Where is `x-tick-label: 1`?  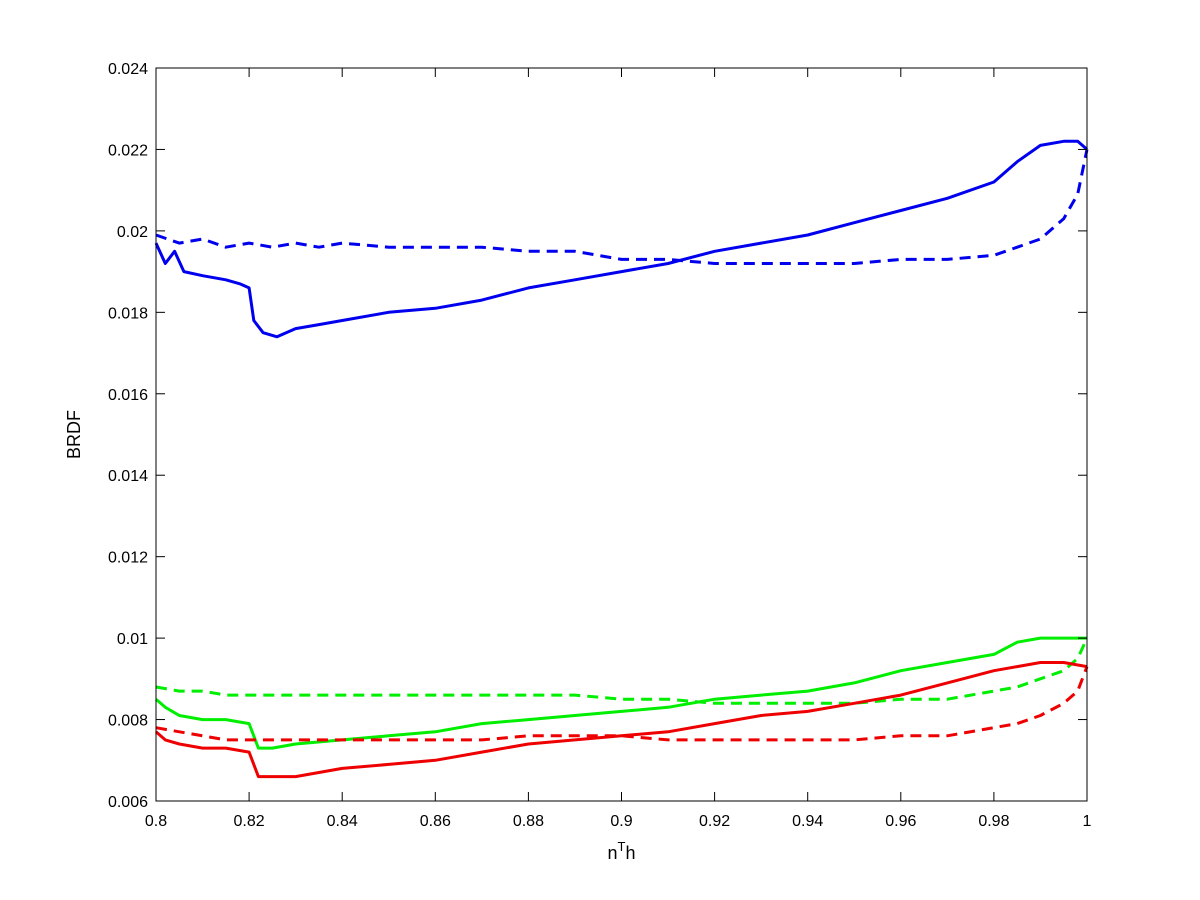 x-tick-label: 1 is located at coordinates (1087, 821).